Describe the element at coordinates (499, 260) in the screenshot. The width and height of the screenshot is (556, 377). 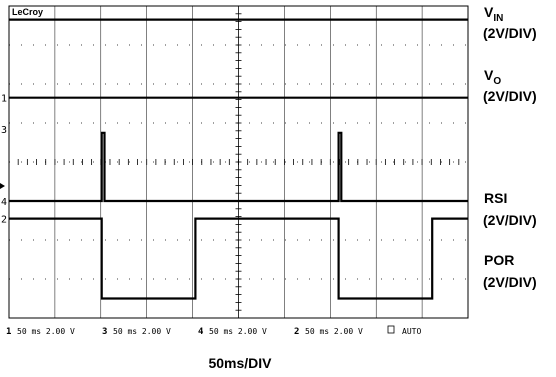
I see `series-label-por: POR` at that location.